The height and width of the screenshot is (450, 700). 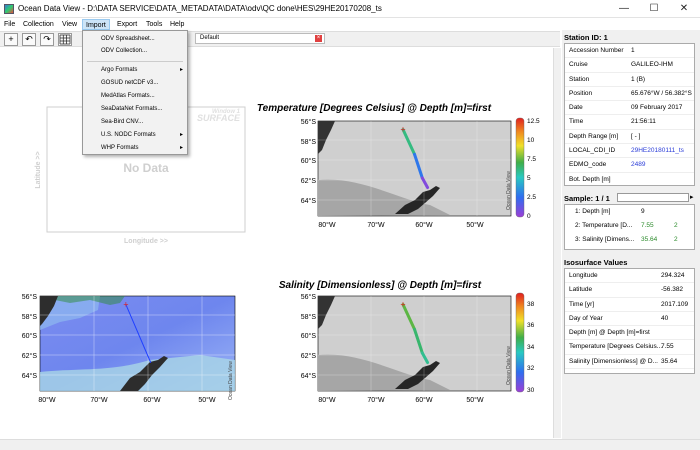 I want to click on salinity-ytick: 64°S, so click(x=309, y=376).